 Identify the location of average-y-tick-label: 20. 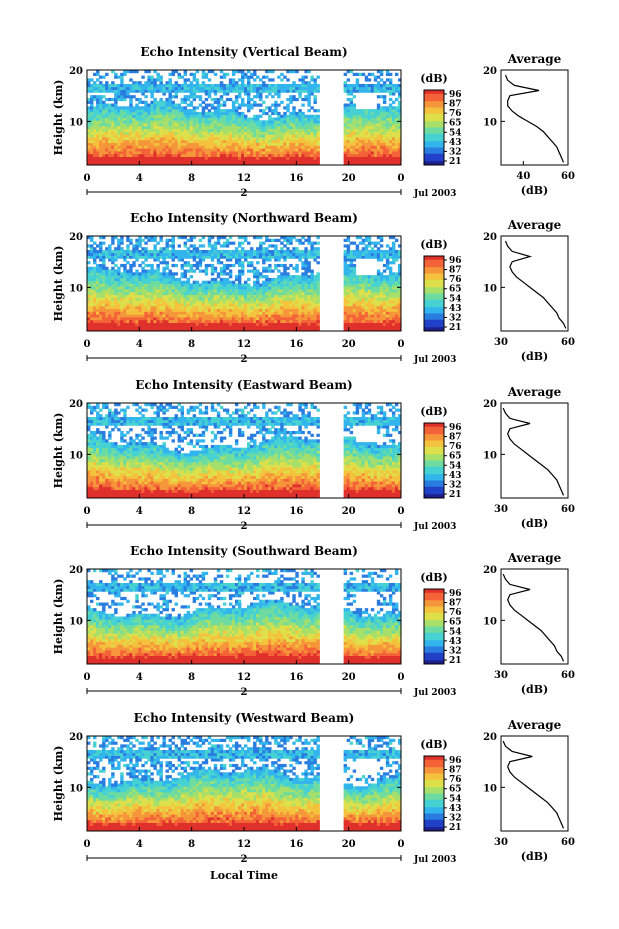
(490, 71).